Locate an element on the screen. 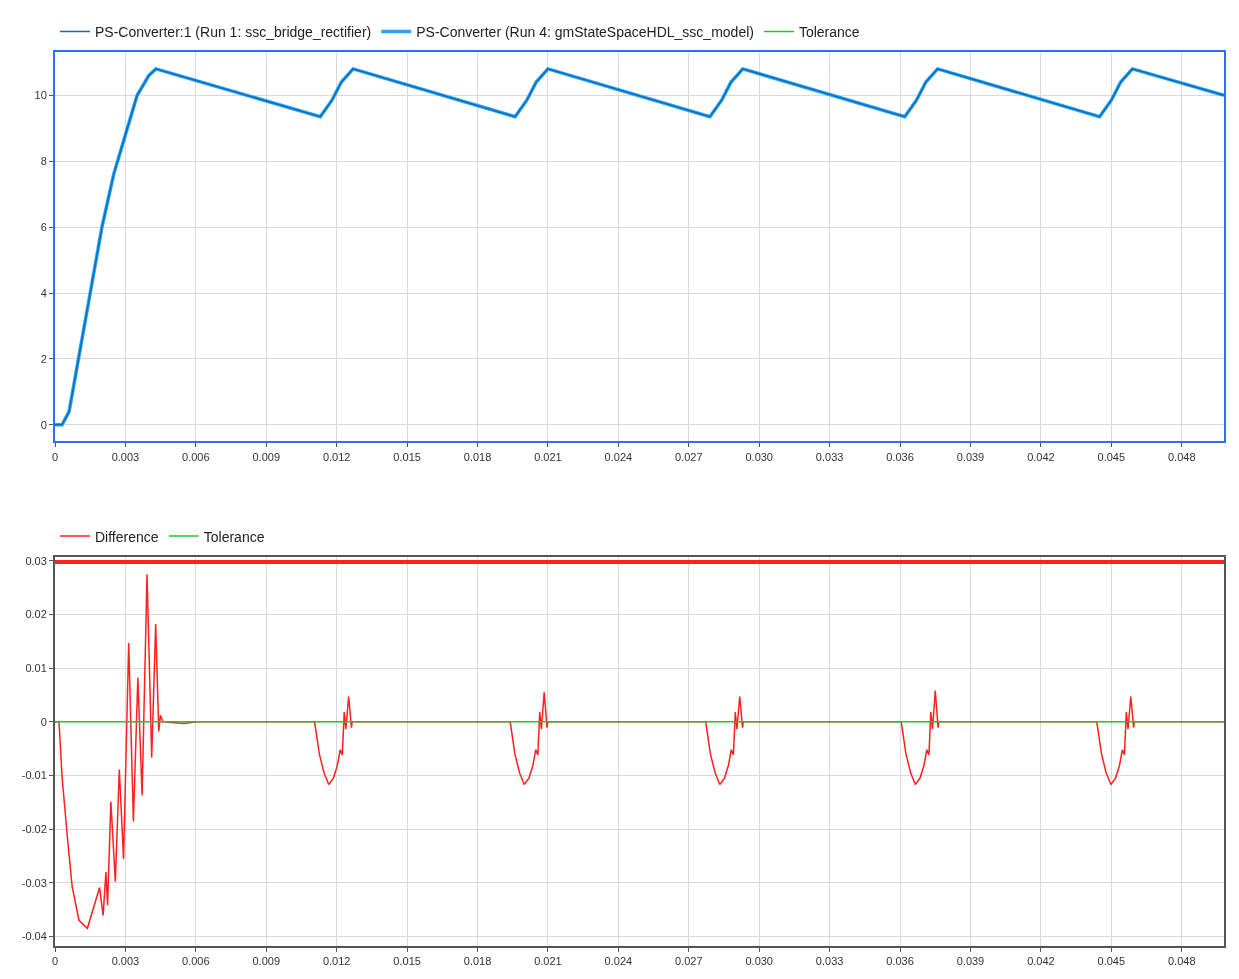 The height and width of the screenshot is (979, 1239). y-tick-label: 4 is located at coordinates (43, 292).